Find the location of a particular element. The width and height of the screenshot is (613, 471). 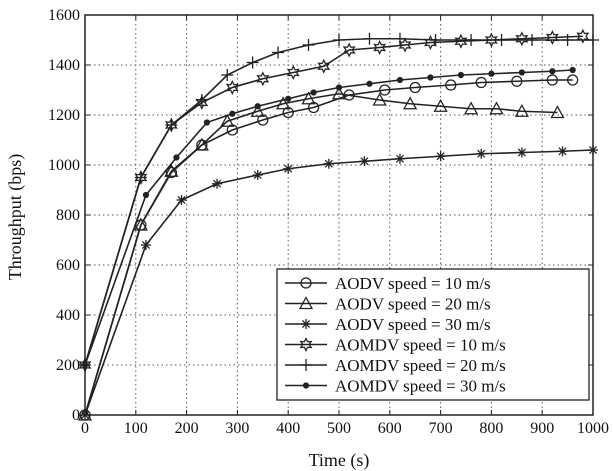

y-tick-label: 1400 is located at coordinates (64, 65).